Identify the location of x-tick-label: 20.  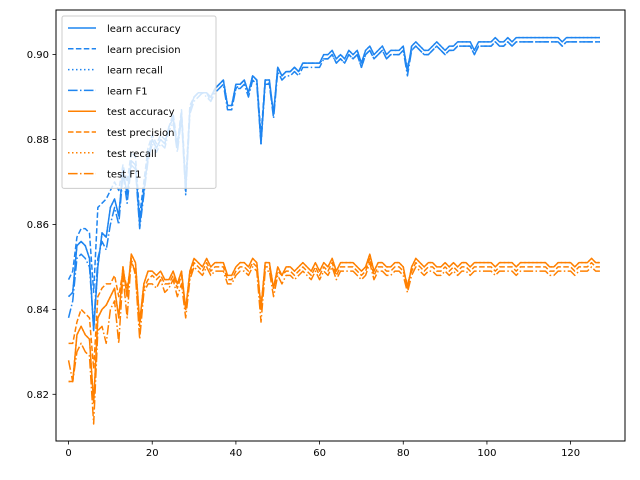
(152, 453).